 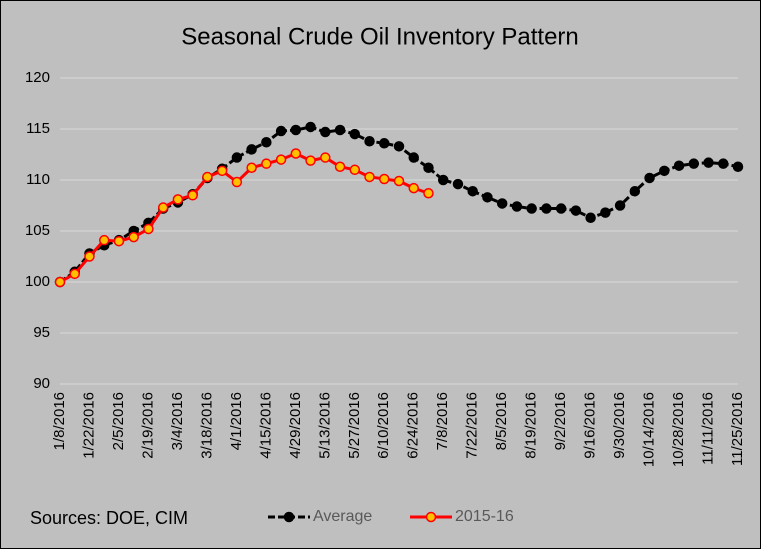 I want to click on chart-title: Seasonal Crude Oil Inventory Pattern, so click(x=380, y=36).